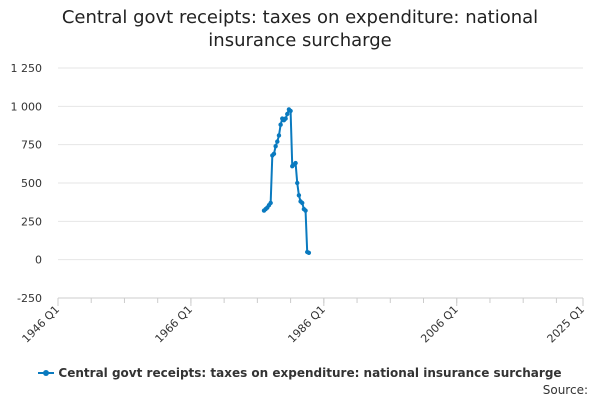  What do you see at coordinates (31, 145) in the screenshot?
I see `y-tick-label: 750` at bounding box center [31, 145].